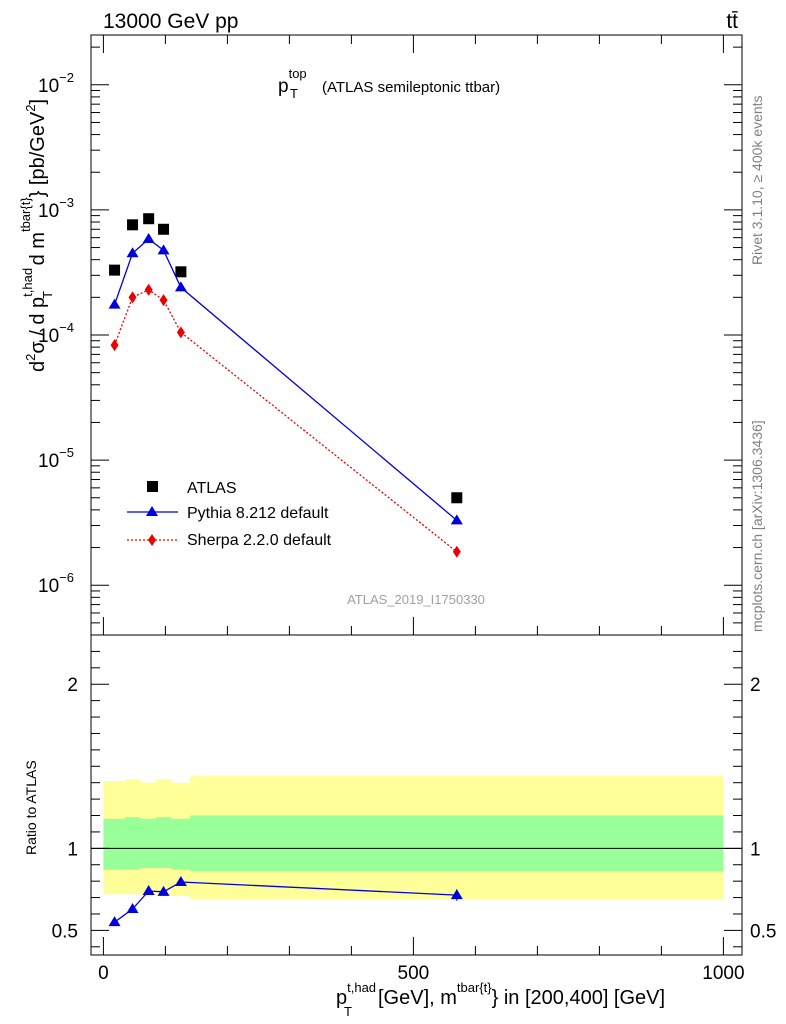 The height and width of the screenshot is (1024, 786). What do you see at coordinates (36, 235) in the screenshot?
I see `main-ylabel: d2σ / d pt,had T d mtbar{t}} [pb/GeV2]` at bounding box center [36, 235].